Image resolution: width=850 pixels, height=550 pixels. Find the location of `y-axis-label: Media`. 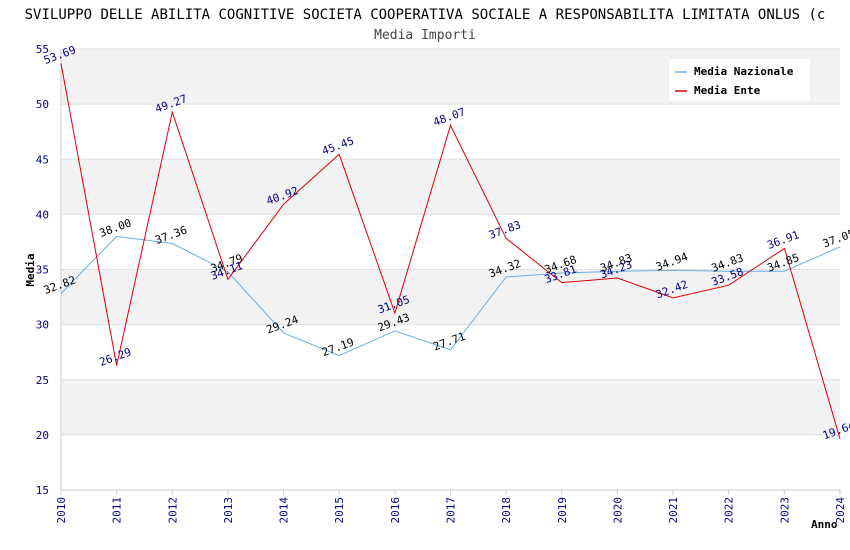

y-axis-label: Media is located at coordinates (30, 269).